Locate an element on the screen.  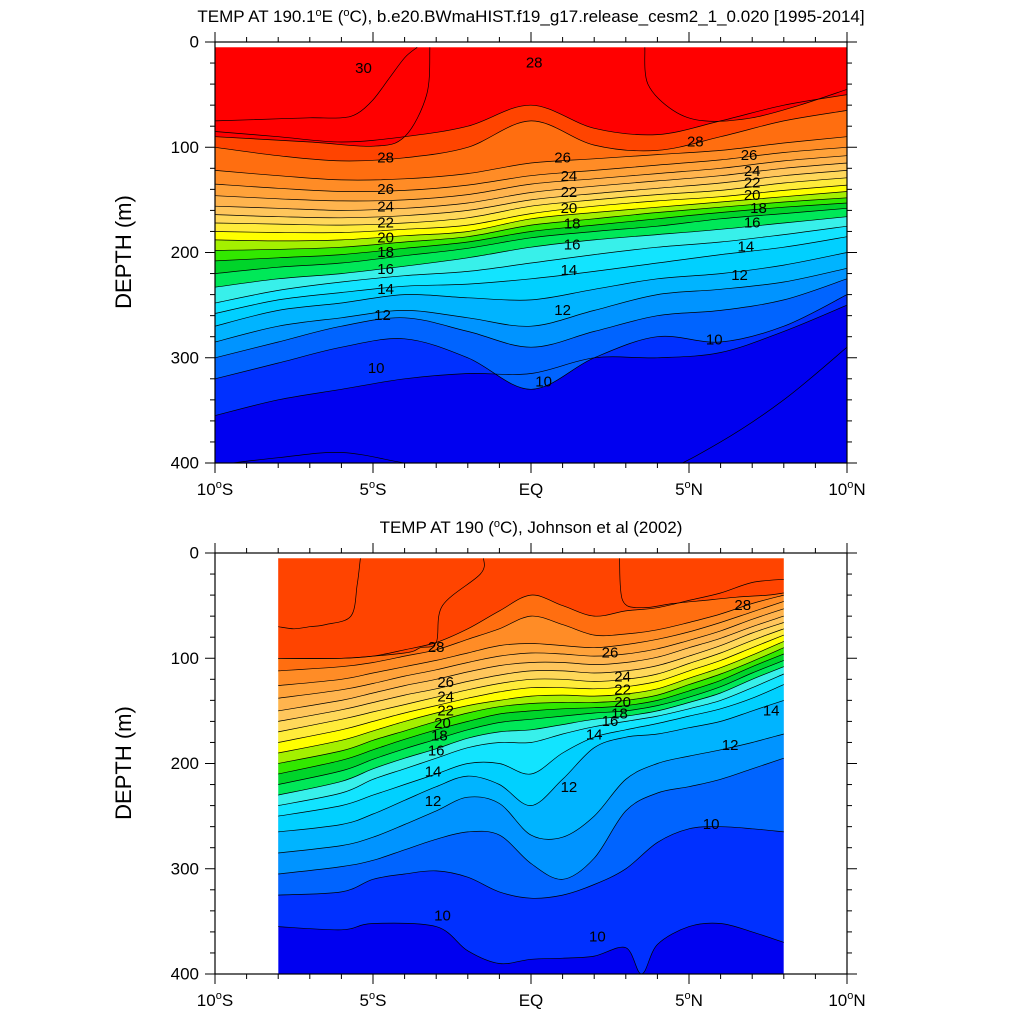
no-data-mask-left is located at coordinates (247, 763).